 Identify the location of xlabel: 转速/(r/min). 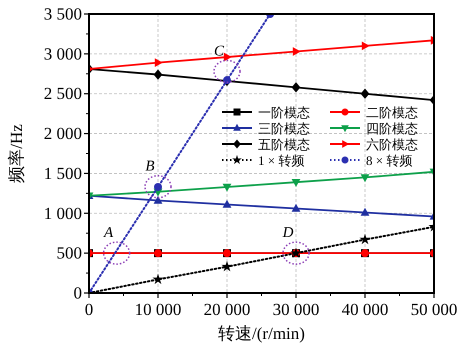
(261, 333).